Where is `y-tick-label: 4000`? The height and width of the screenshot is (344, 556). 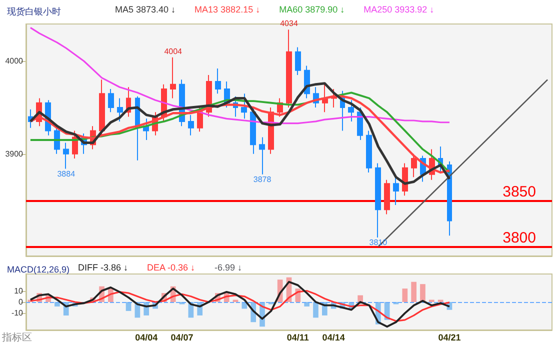
y-tick-label: 4000 is located at coordinates (14, 61).